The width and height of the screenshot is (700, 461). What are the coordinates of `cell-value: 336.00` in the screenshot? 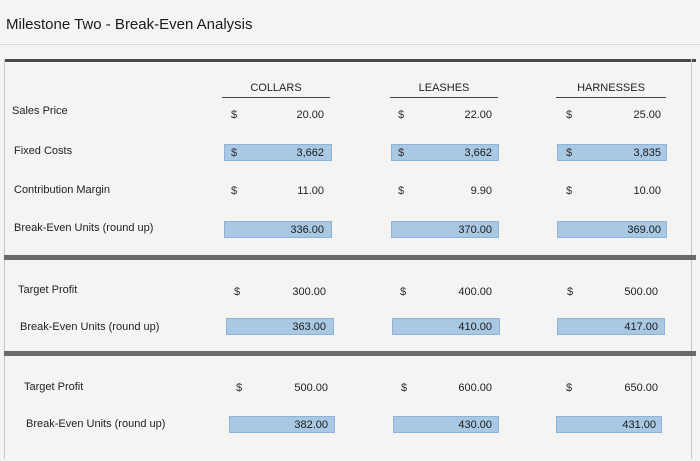 It's located at (307, 230).